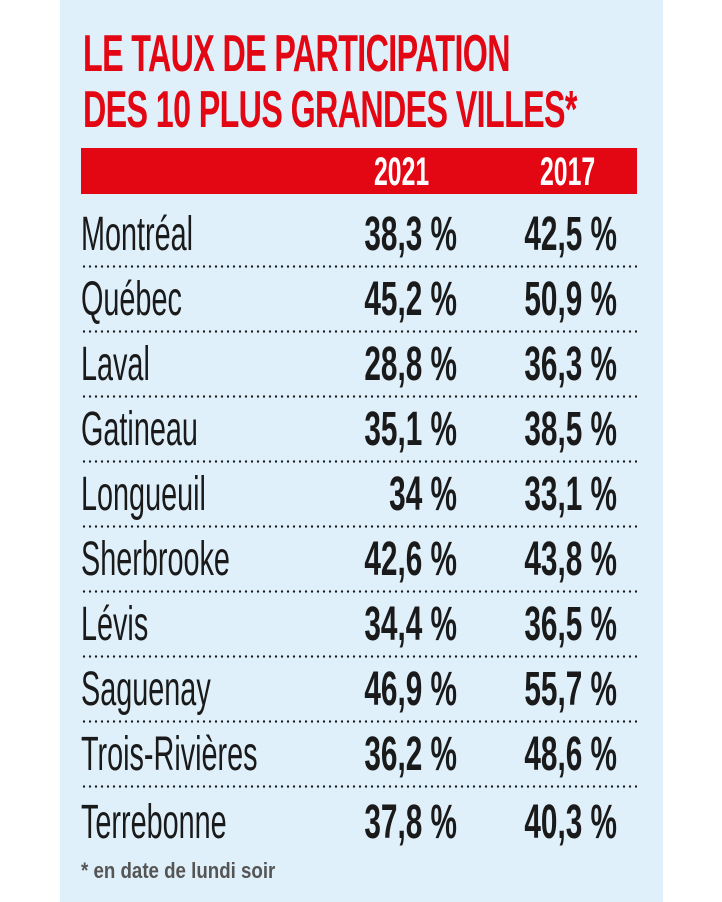 This screenshot has height=902, width=722. I want to click on table-row: Laval 28,8 % 36,3 %, so click(359, 365).